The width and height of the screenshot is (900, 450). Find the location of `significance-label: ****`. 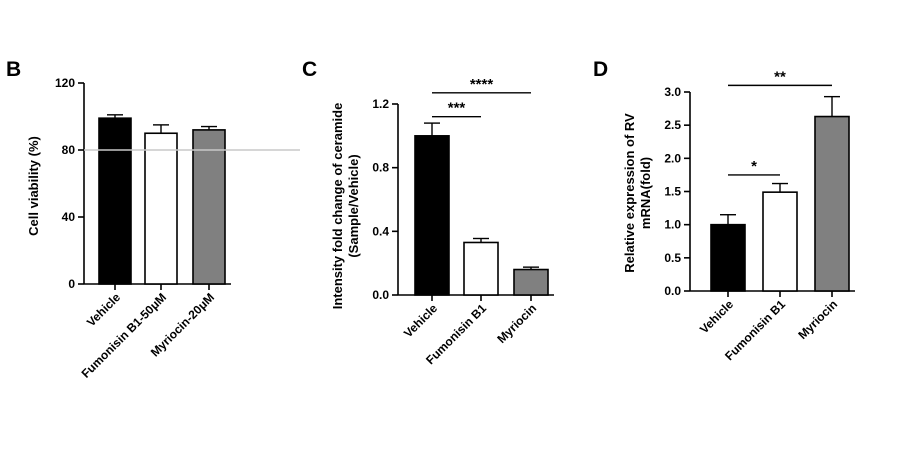

significance-label: **** is located at coordinates (482, 84).